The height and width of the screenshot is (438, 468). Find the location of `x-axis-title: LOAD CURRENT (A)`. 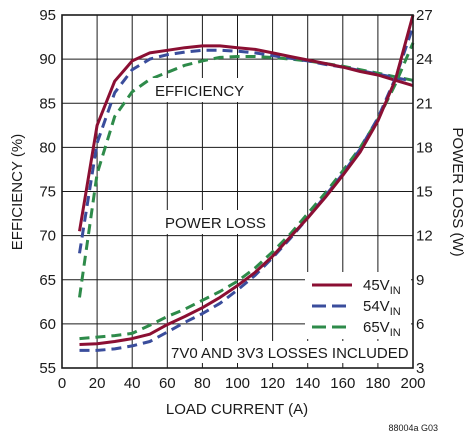

x-axis-title: LOAD CURRENT (A) is located at coordinates (237, 409).